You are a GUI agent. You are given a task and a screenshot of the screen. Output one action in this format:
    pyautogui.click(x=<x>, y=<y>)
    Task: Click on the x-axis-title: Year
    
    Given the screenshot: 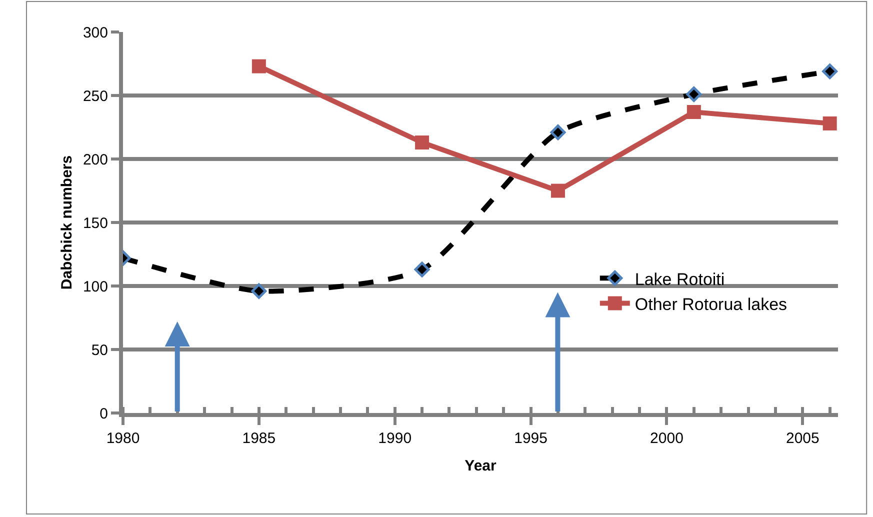 What is the action you would take?
    pyautogui.click(x=480, y=466)
    